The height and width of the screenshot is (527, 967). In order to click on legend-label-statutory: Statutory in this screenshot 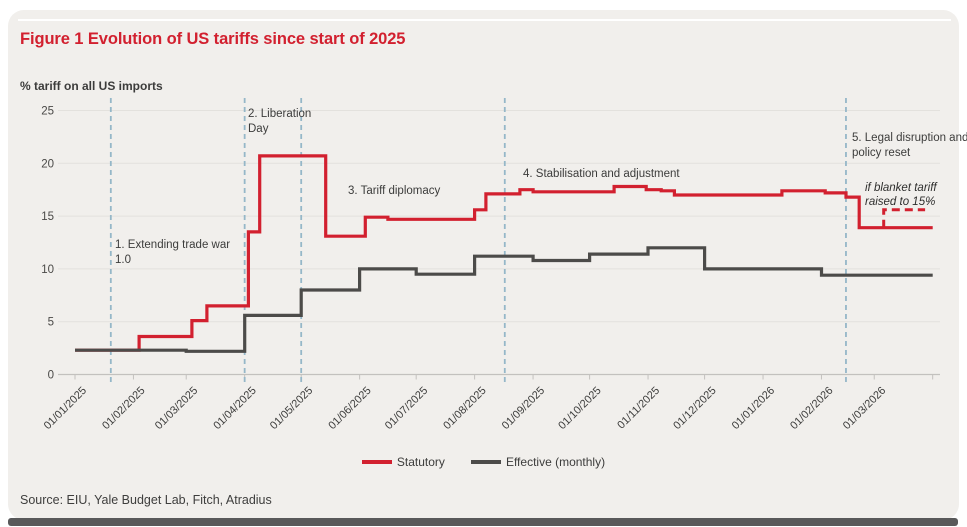, I will do `click(420, 462)`.